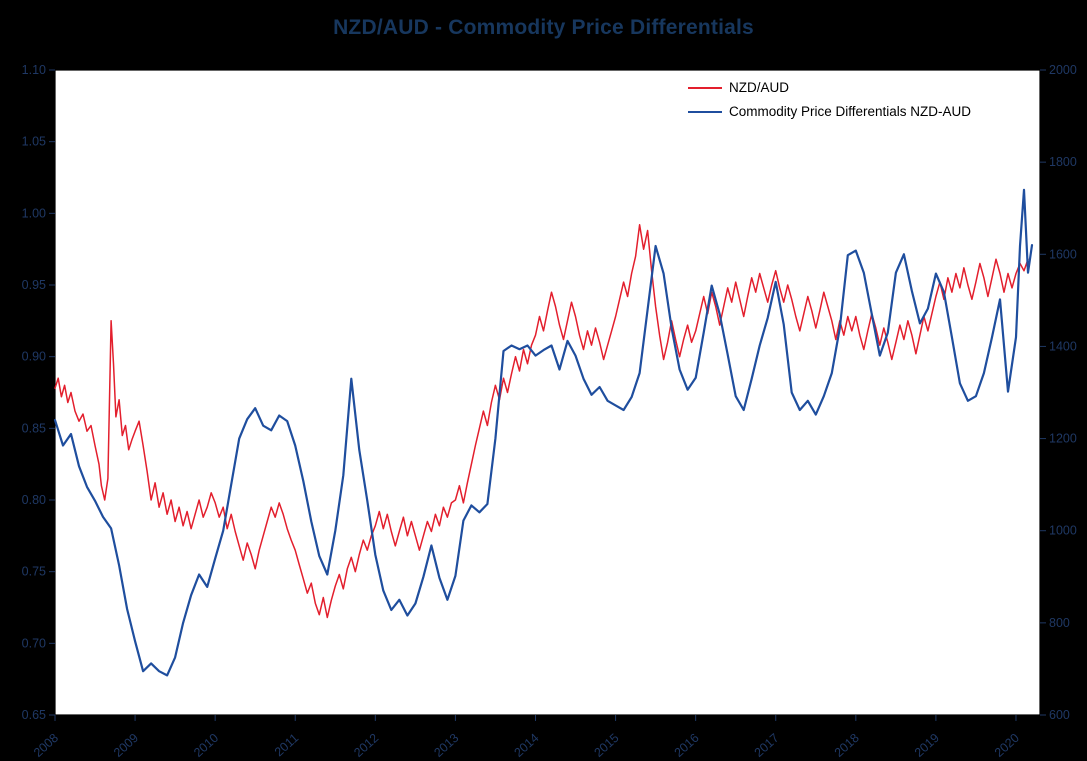  I want to click on commodity-differential-line-swatch, so click(705, 111).